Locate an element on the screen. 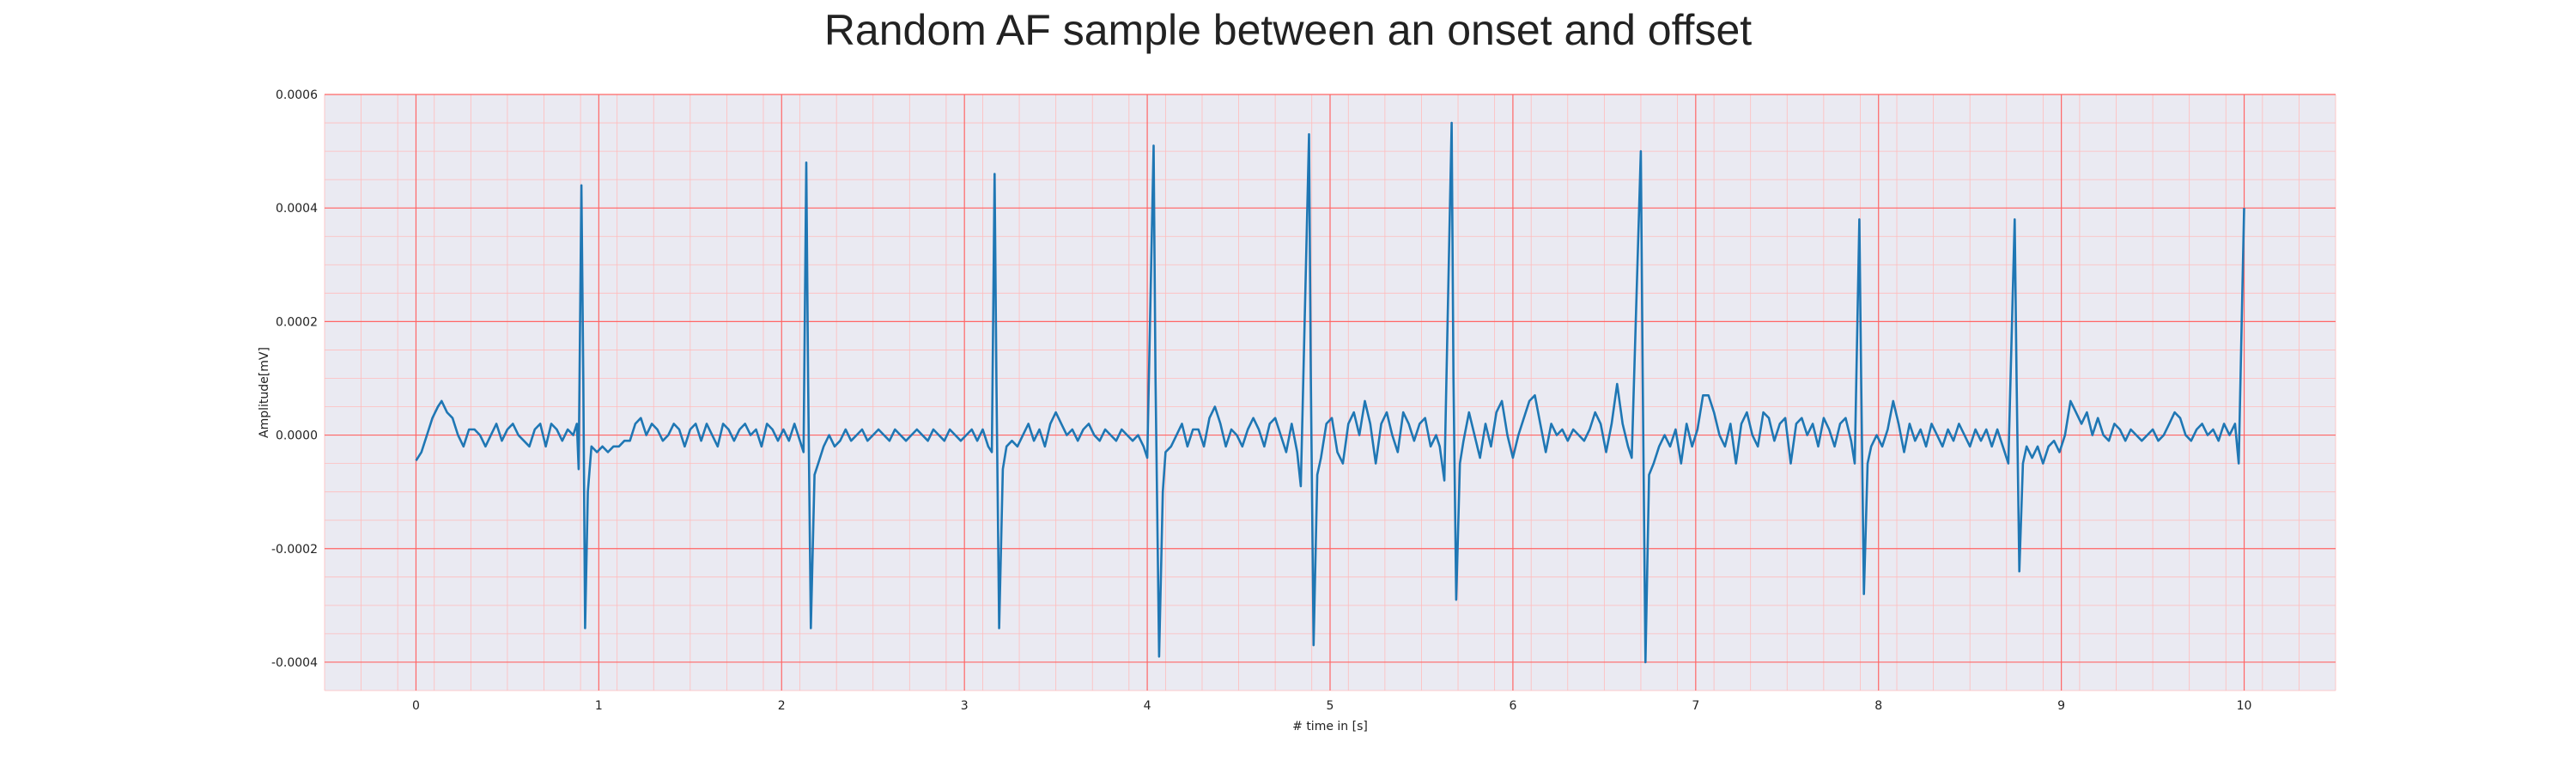 The image size is (2576, 773). x-tick-label: 9 is located at coordinates (2061, 706).